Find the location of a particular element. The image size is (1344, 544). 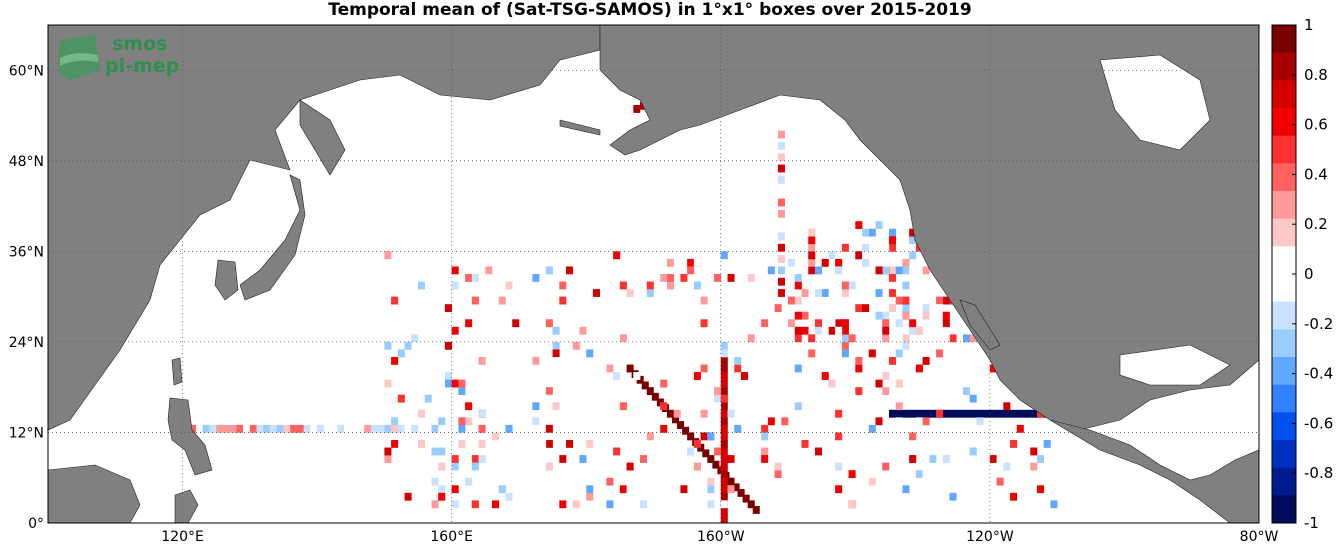

y-tick-label: 36°N is located at coordinates (26, 252).